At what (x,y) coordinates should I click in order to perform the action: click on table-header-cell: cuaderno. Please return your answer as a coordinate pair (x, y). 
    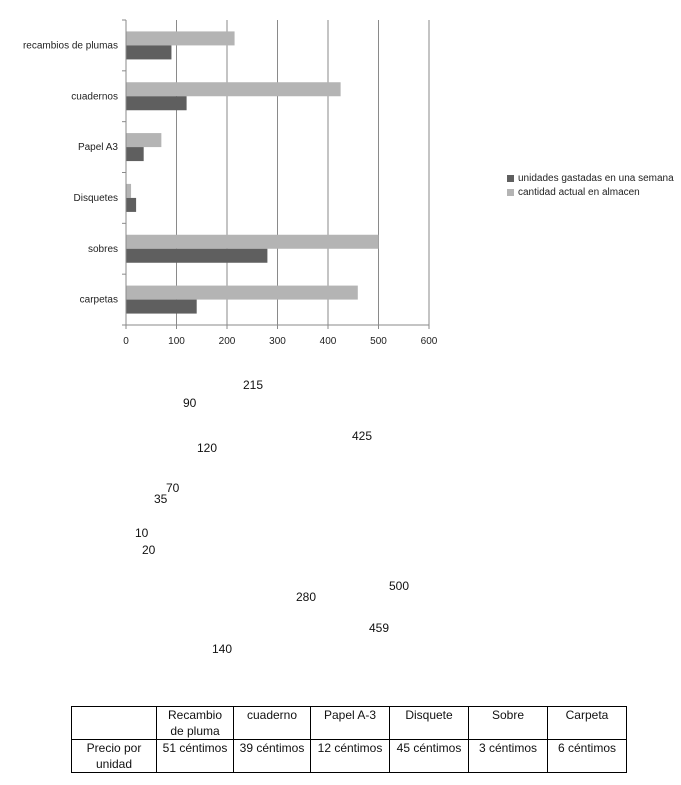
    Looking at the image, I should click on (272, 723).